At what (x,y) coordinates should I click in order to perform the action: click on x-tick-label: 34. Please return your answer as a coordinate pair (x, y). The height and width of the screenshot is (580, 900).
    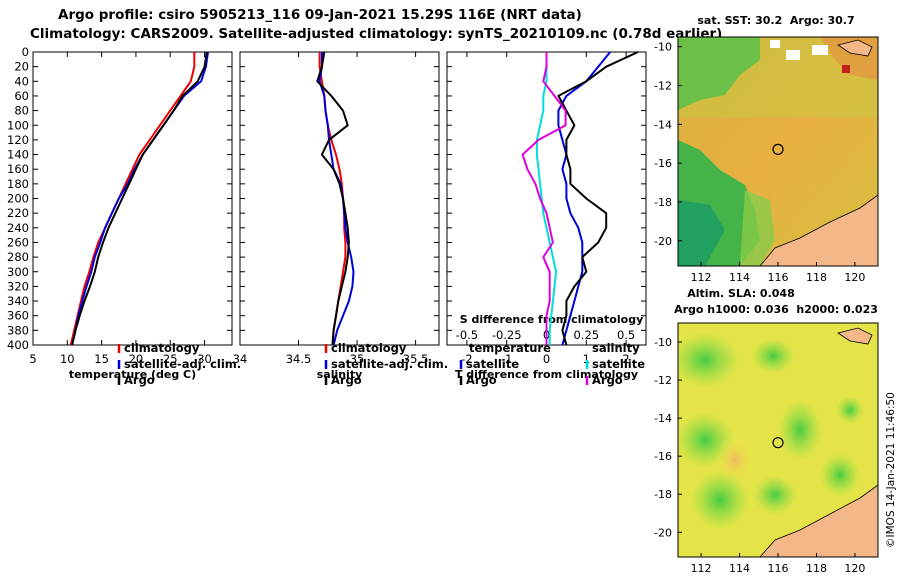
    Looking at the image, I should click on (240, 359).